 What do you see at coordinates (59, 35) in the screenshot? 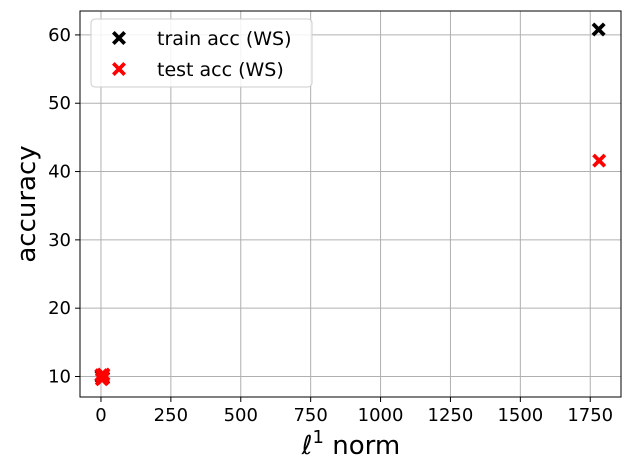
I see `y-tick-label: 60` at bounding box center [59, 35].